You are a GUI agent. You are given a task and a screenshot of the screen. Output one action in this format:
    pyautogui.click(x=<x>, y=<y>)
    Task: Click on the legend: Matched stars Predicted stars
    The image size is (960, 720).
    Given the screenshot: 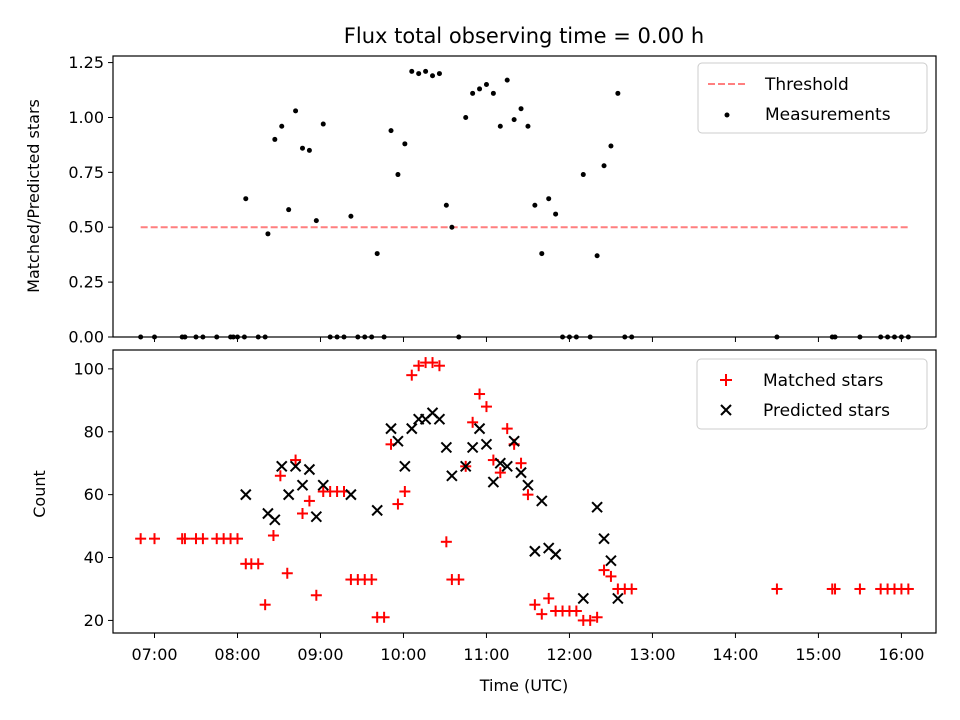 What is the action you would take?
    pyautogui.click(x=812, y=394)
    